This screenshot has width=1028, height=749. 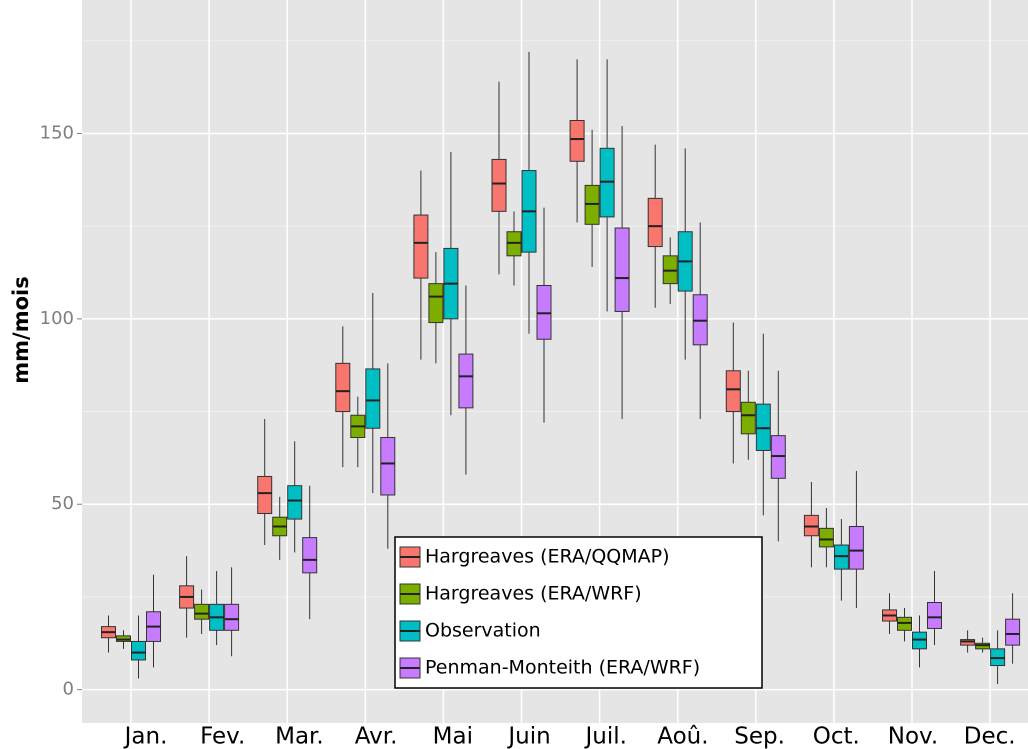 What do you see at coordinates (913, 736) in the screenshot?
I see `x-tick-label: Nov.` at bounding box center [913, 736].